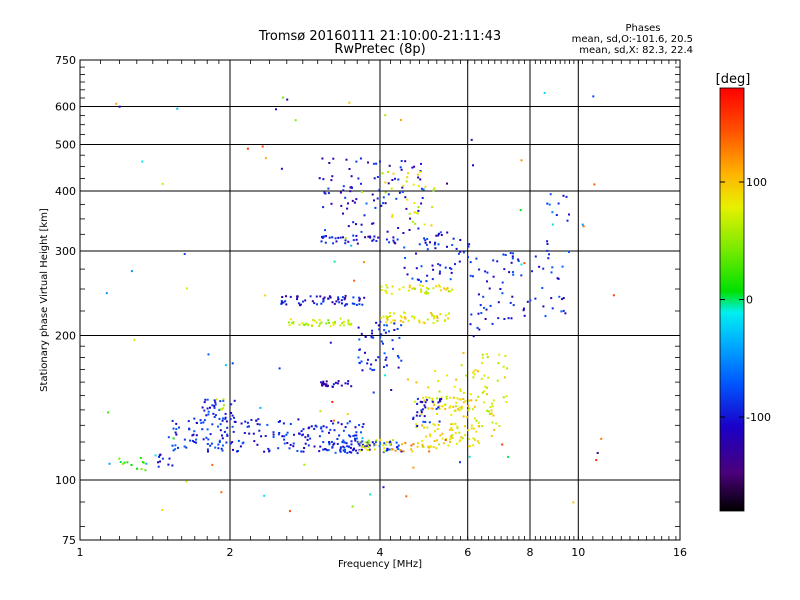  Describe the element at coordinates (530, 552) in the screenshot. I see `x-tick-label: 8` at that location.